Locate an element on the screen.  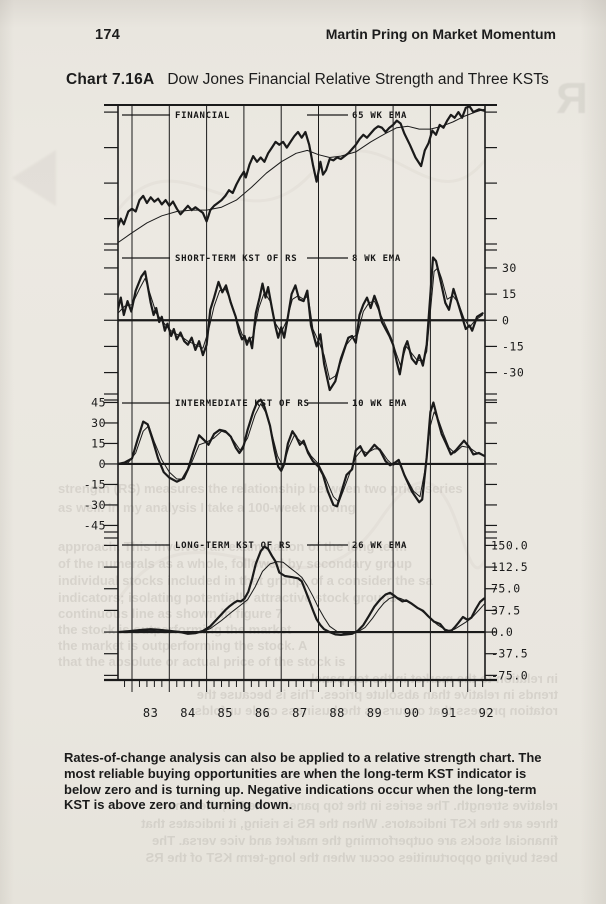
x-axis-label: 90 is located at coordinates (411, 713).